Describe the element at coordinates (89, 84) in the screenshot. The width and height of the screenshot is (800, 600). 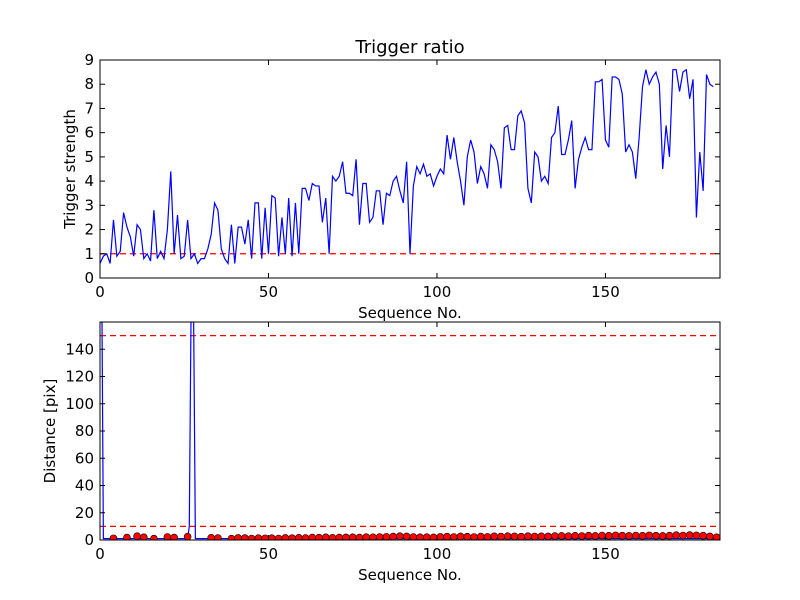
I see `y-tick-label: 8` at that location.